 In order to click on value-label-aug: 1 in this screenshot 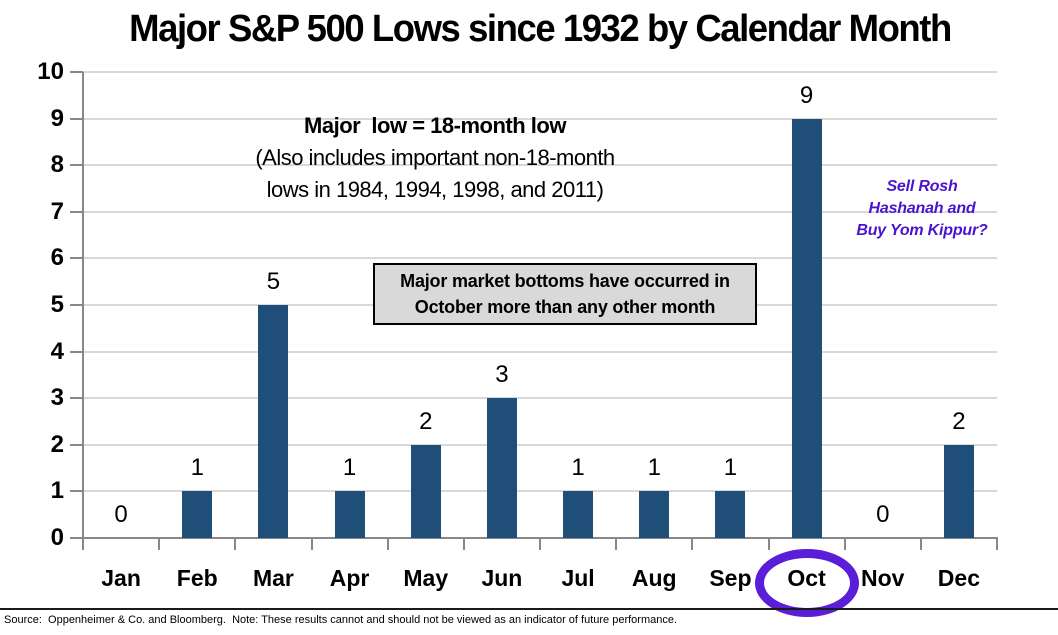, I will do `click(654, 468)`.